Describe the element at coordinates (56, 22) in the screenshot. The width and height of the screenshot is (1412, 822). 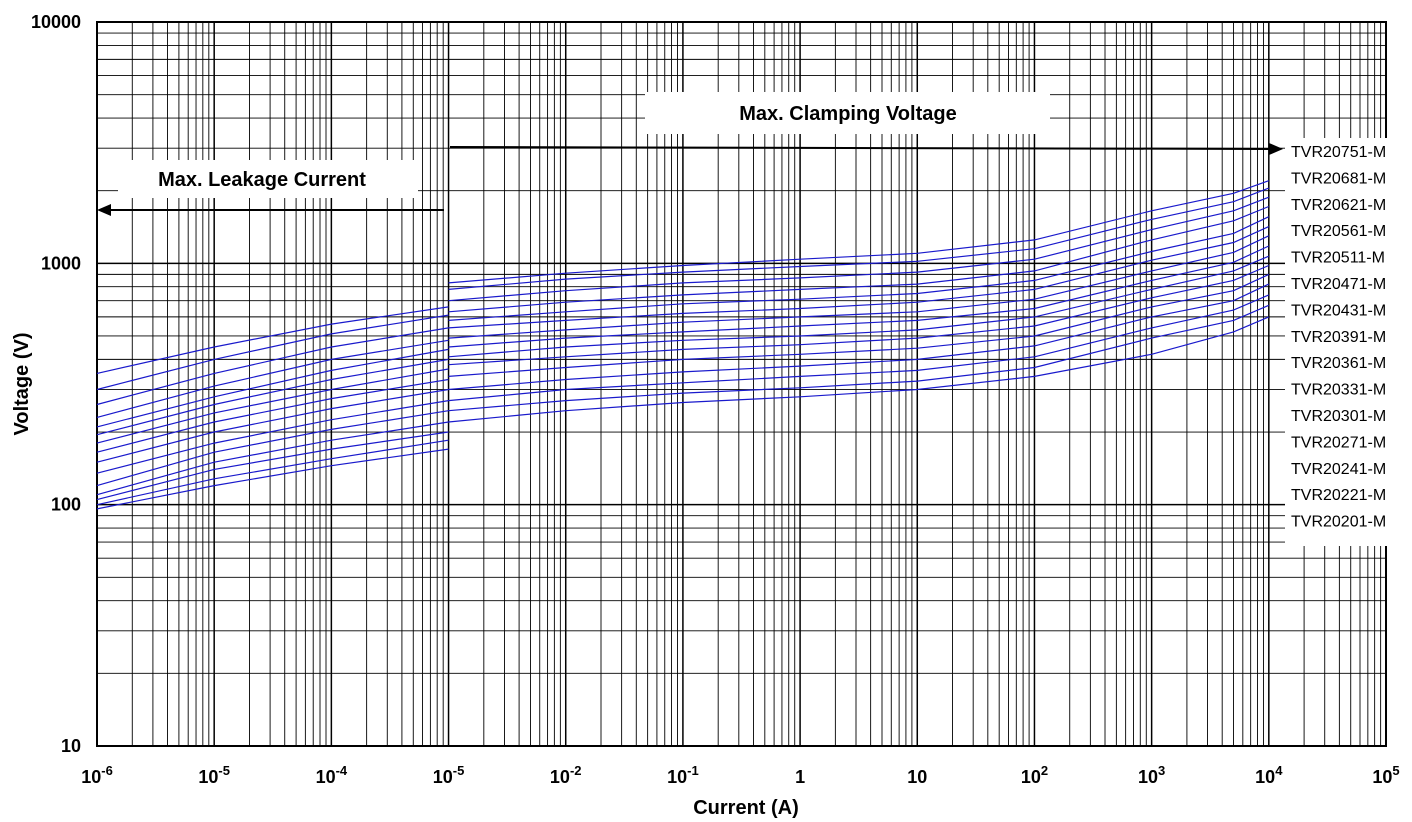
I see `y-tick-label: 10000` at that location.